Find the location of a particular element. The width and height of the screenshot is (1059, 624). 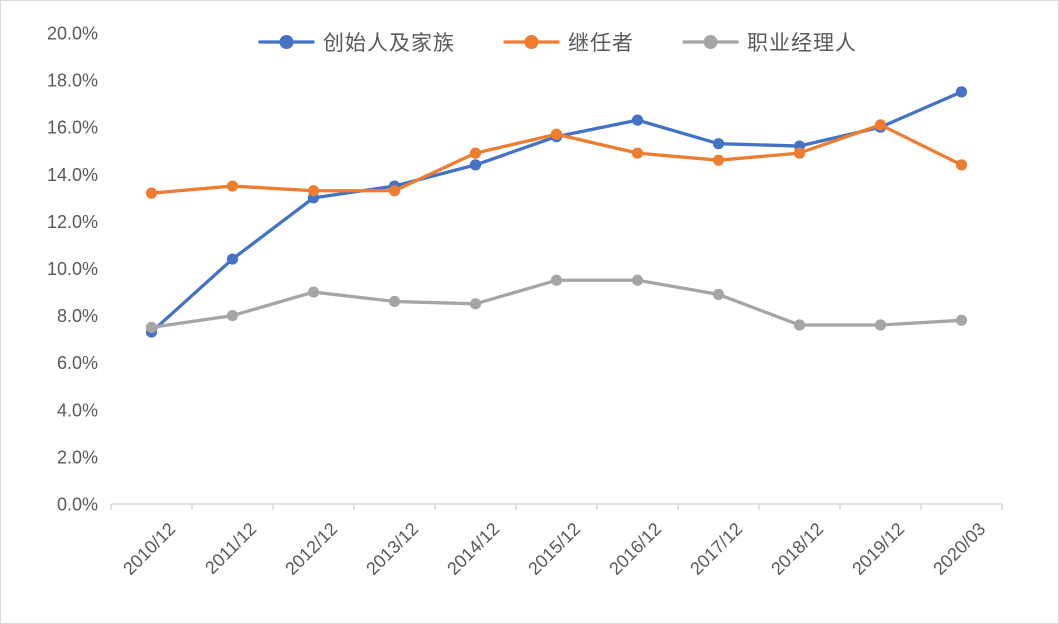

legend-item: 职业经理人 is located at coordinates (769, 42).